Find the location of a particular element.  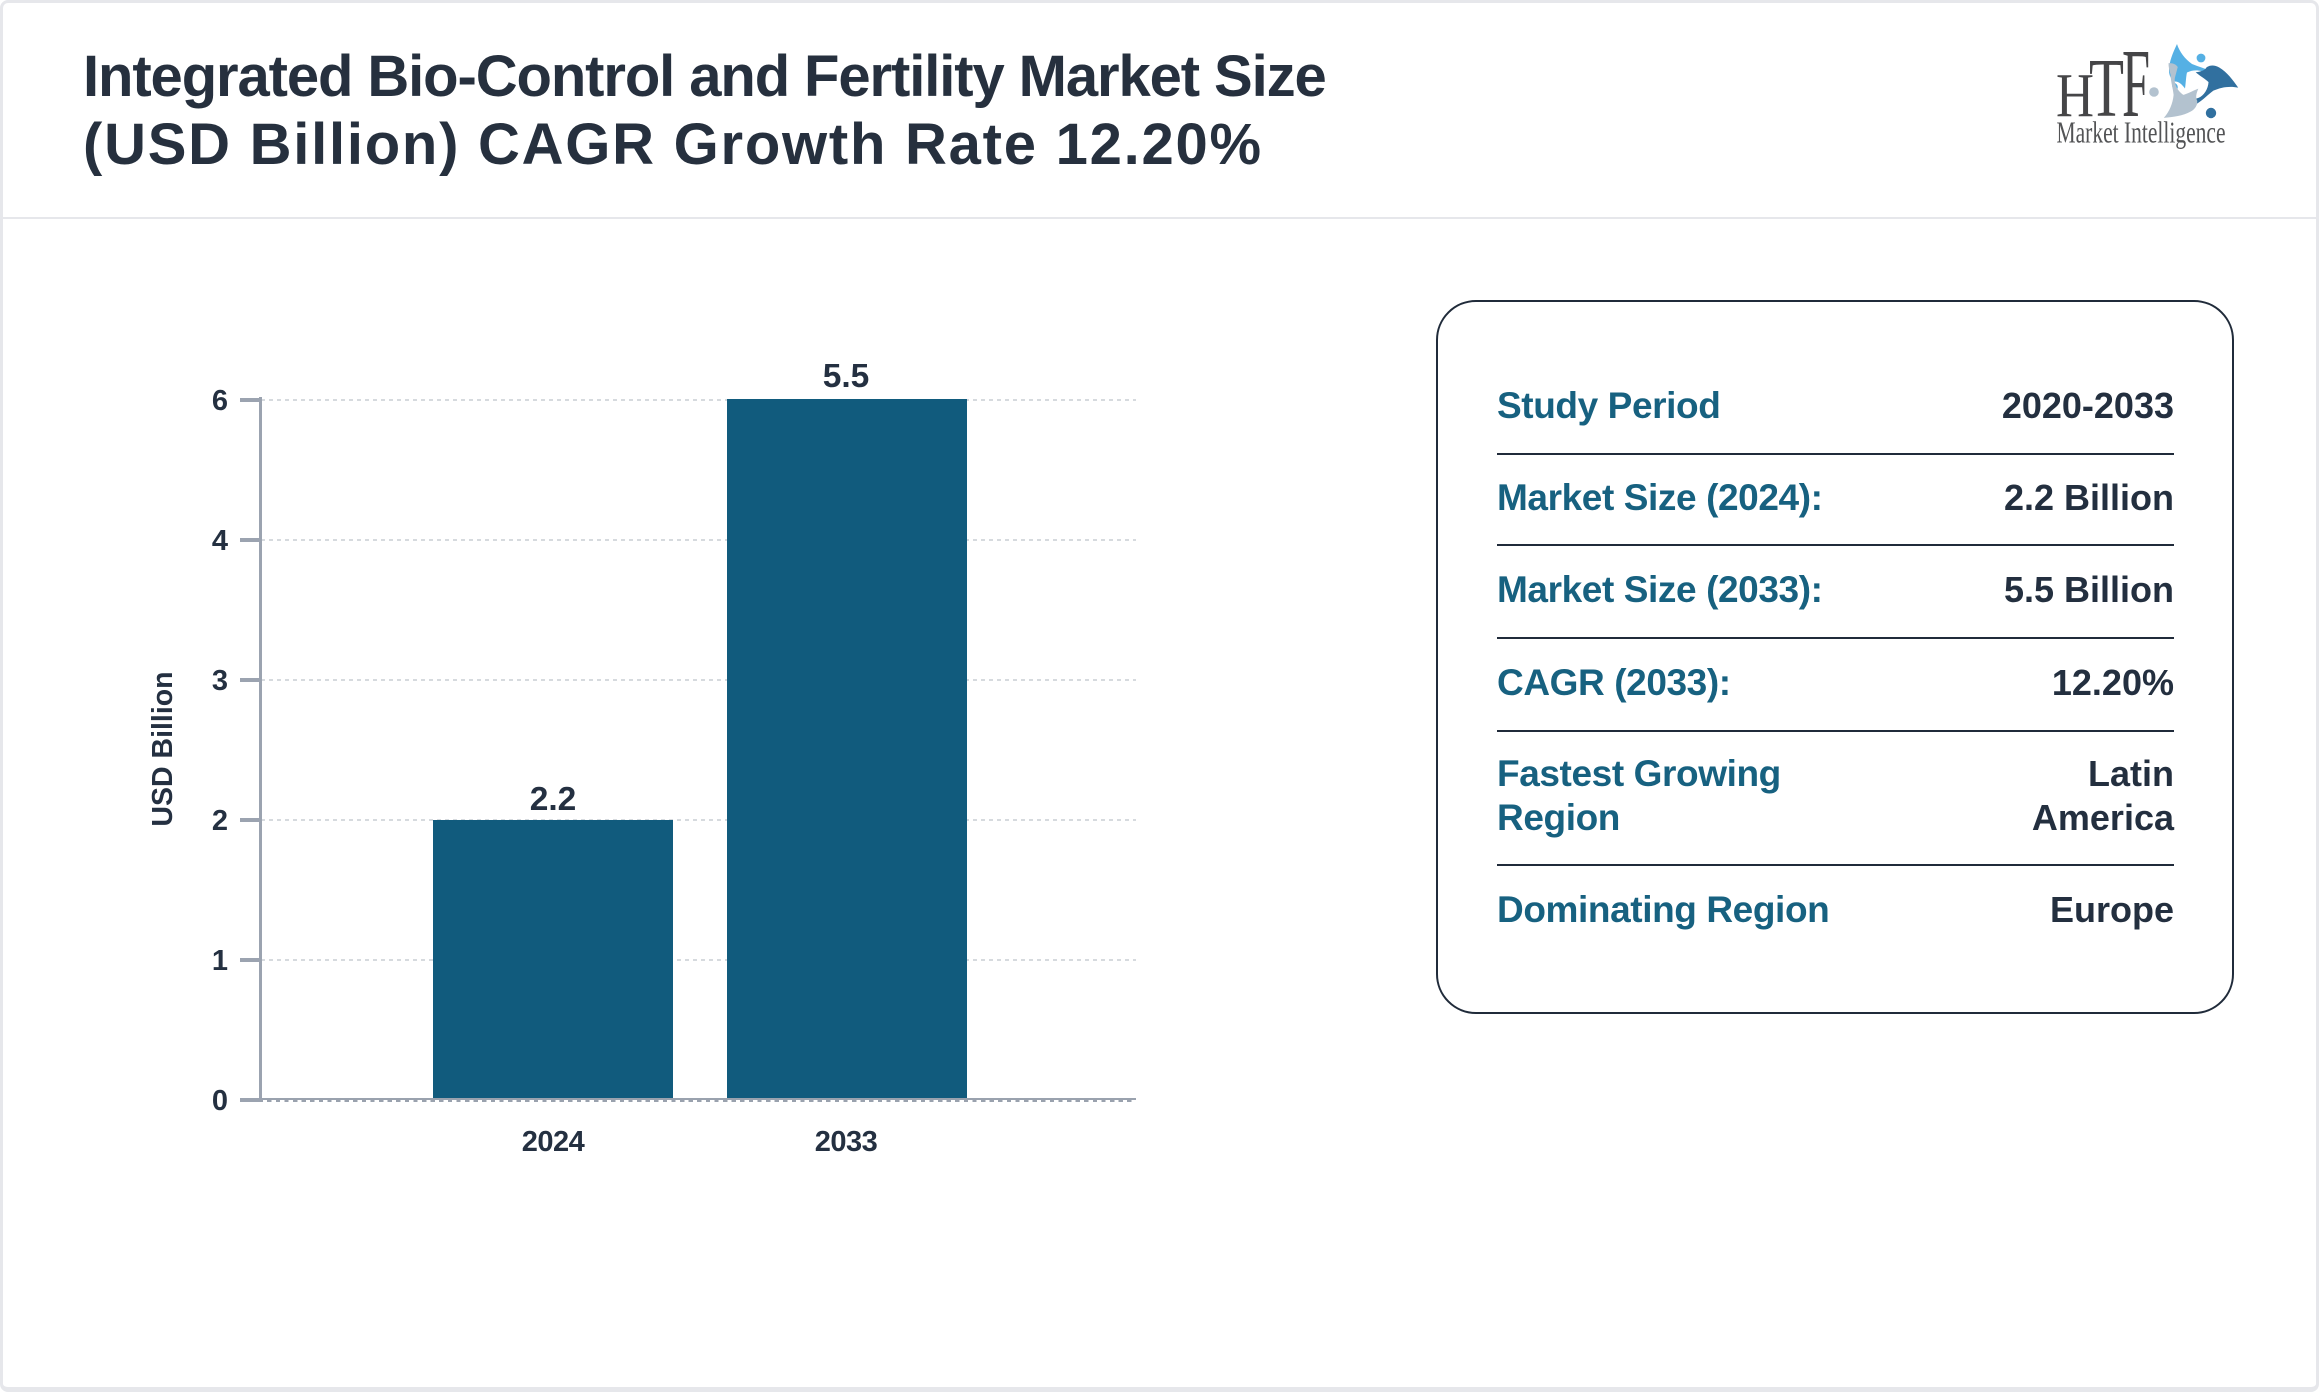

svg-text: H is located at coordinates (2075, 96).